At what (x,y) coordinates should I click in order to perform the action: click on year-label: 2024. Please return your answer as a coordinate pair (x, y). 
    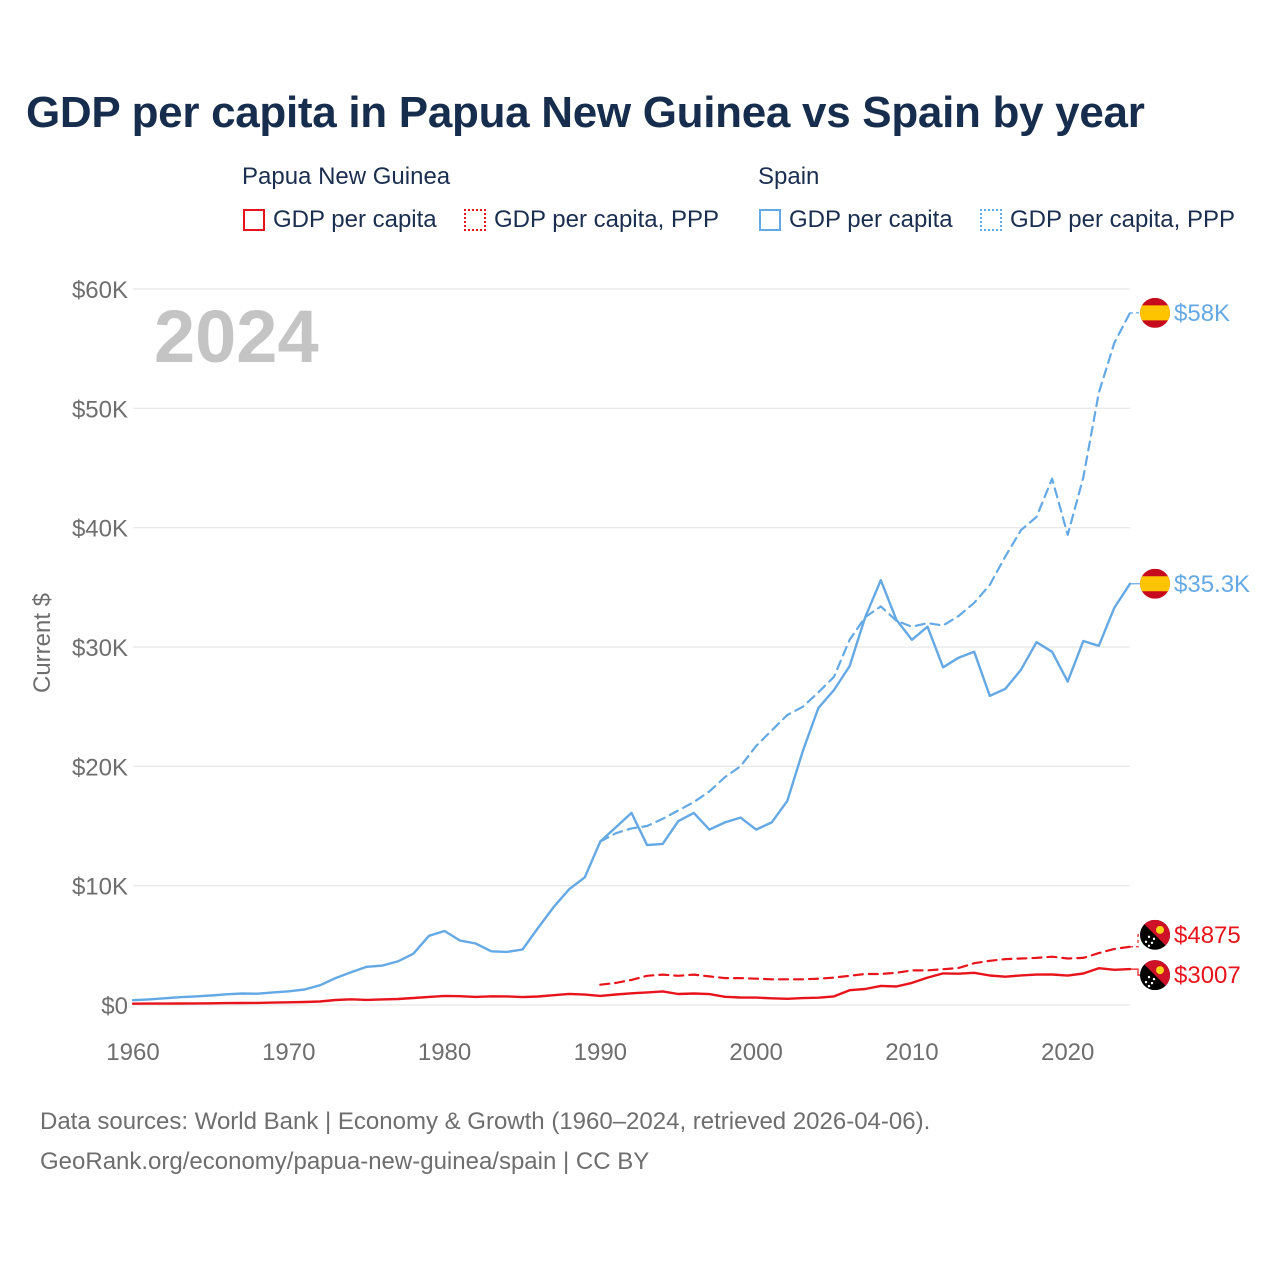
    Looking at the image, I should click on (236, 336).